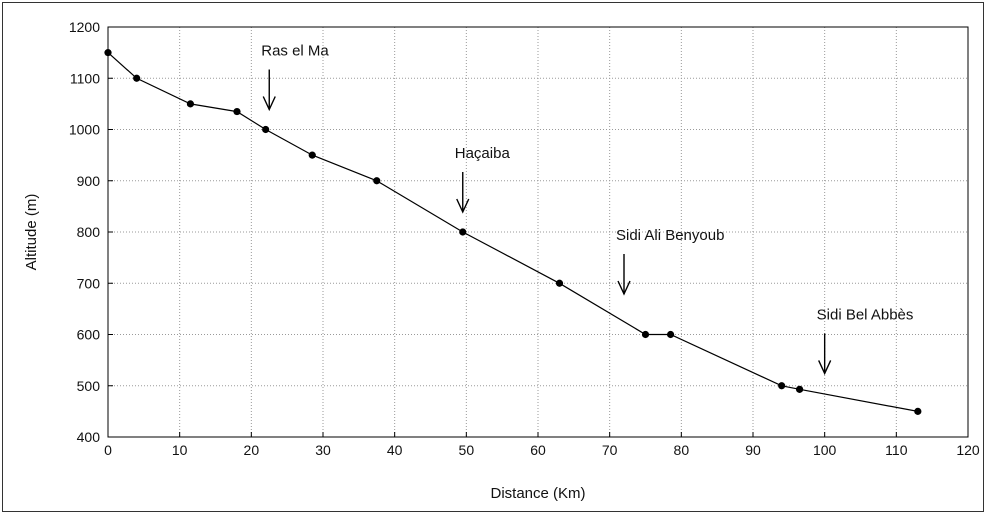 This screenshot has height=515, width=988. I want to click on x-axis-label: Distance (Km), so click(537, 493).